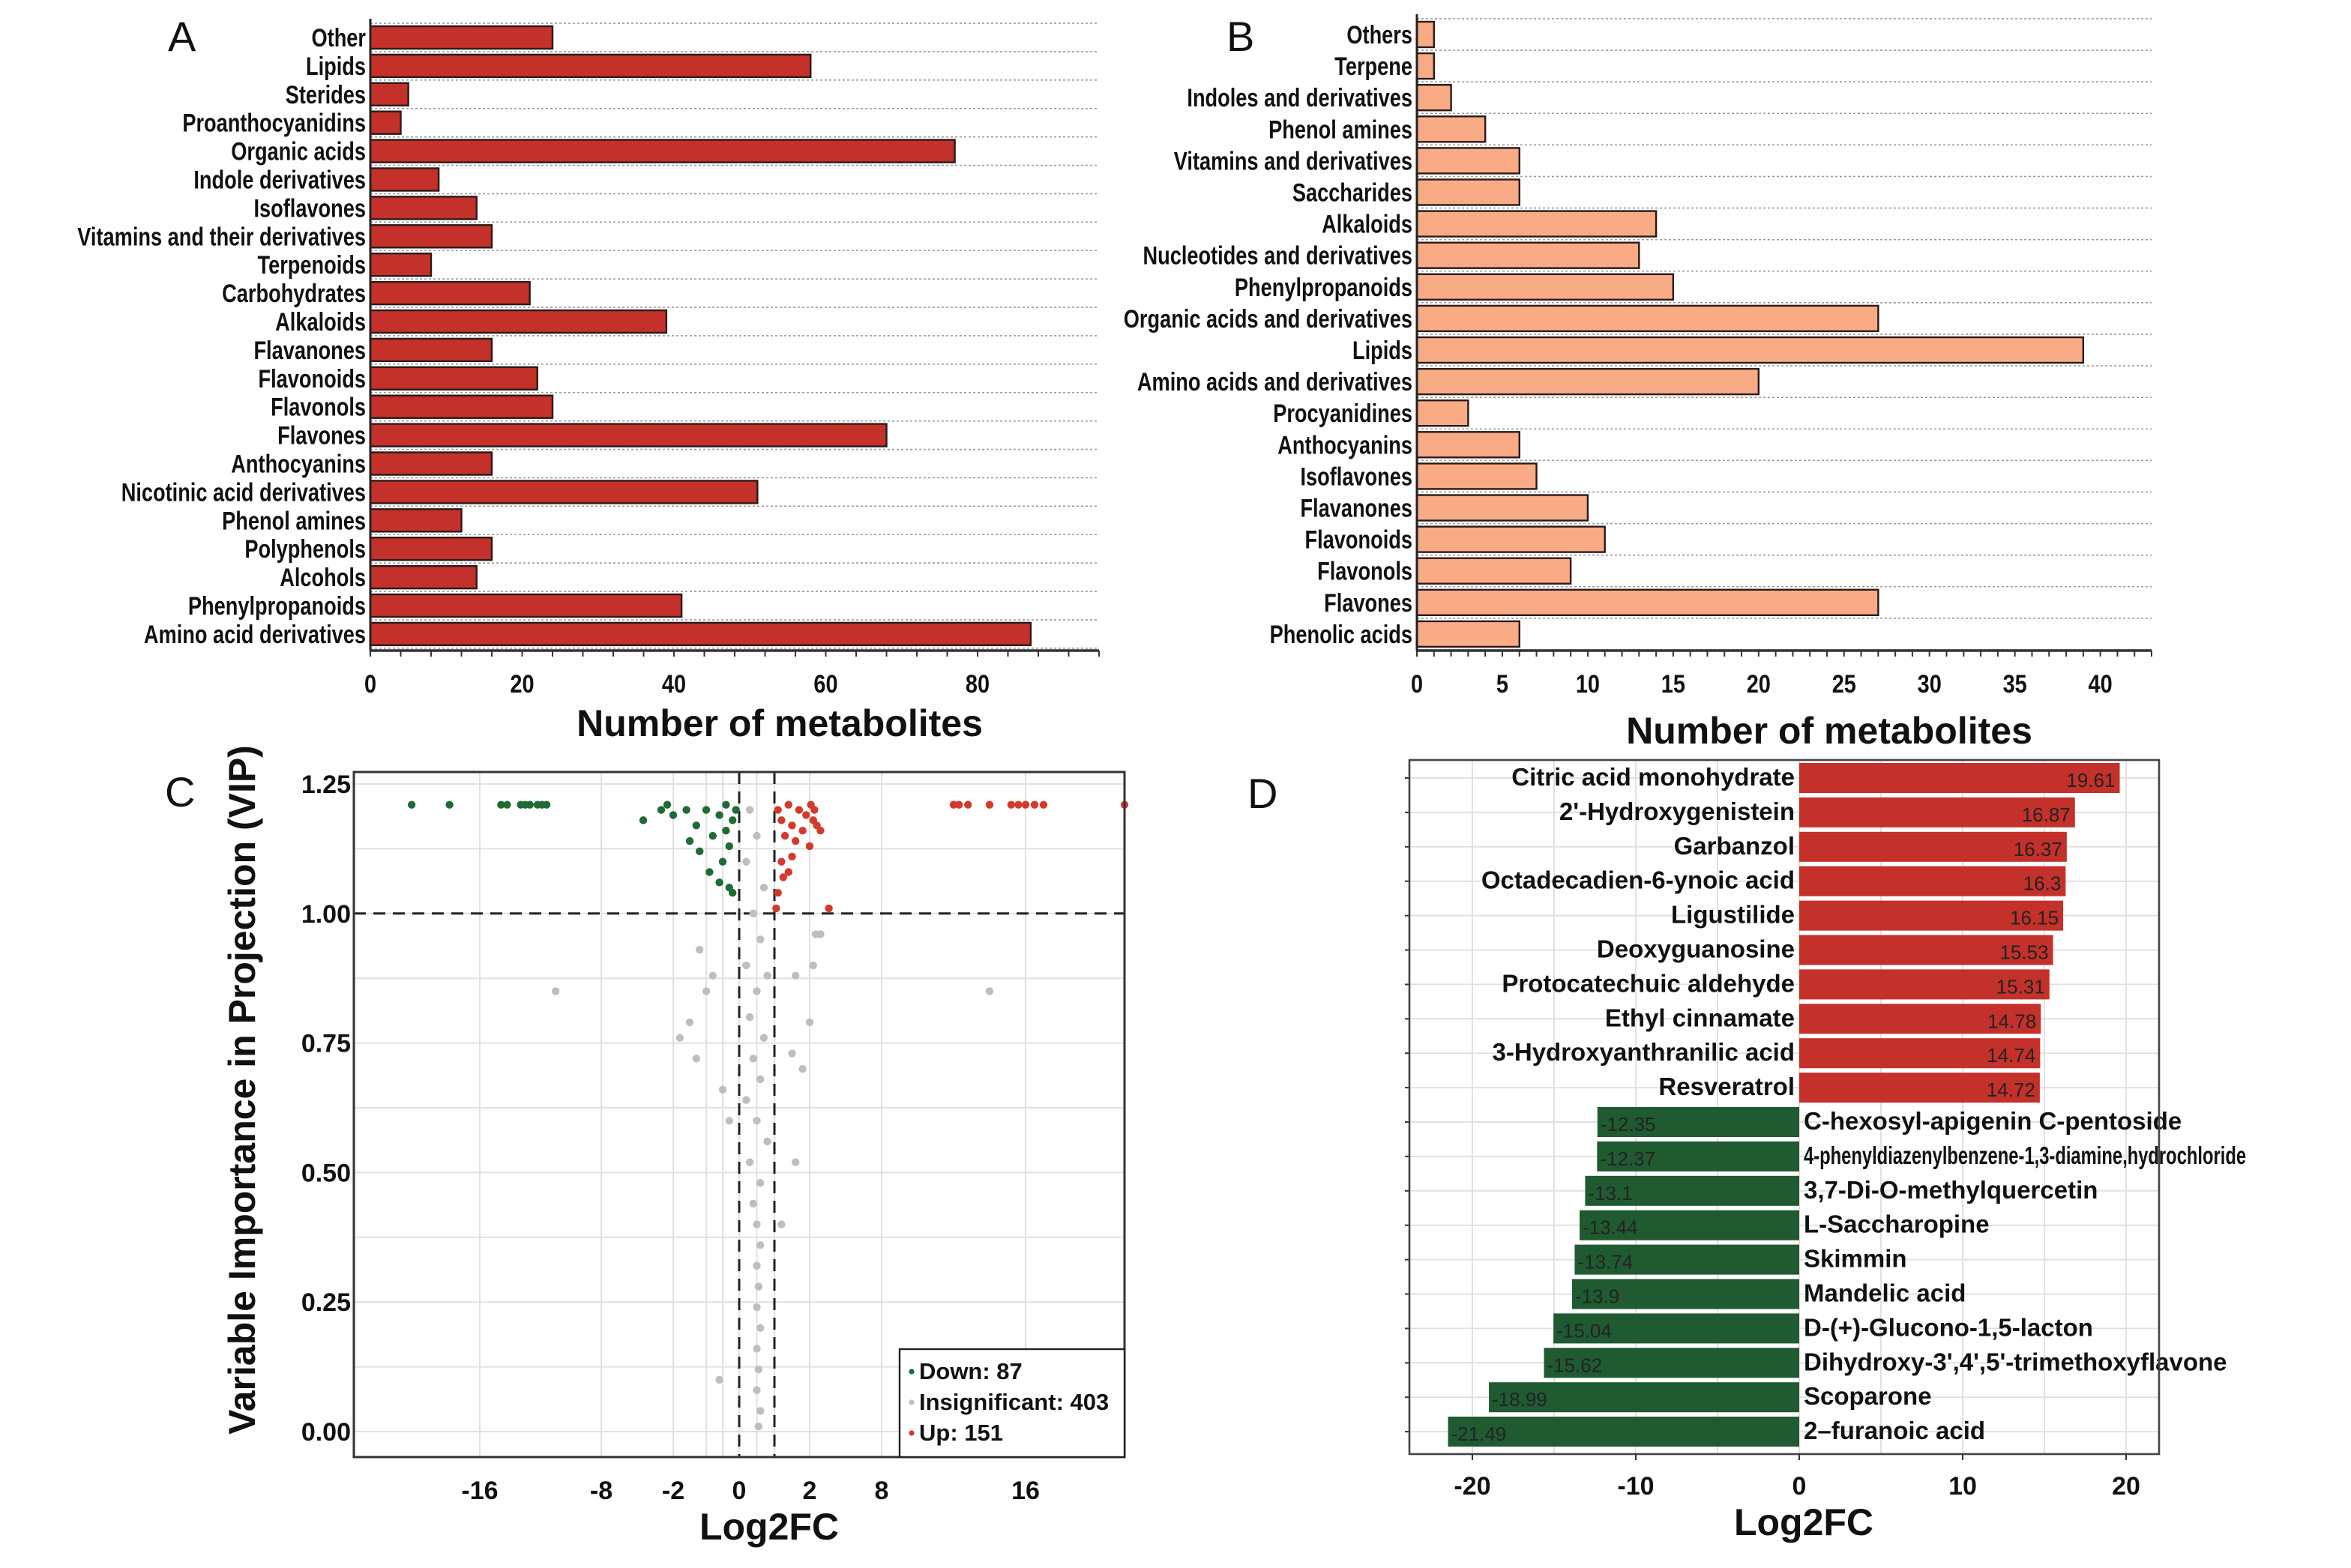  I want to click on panel-c-legend-swatch-ns, so click(912, 1402).